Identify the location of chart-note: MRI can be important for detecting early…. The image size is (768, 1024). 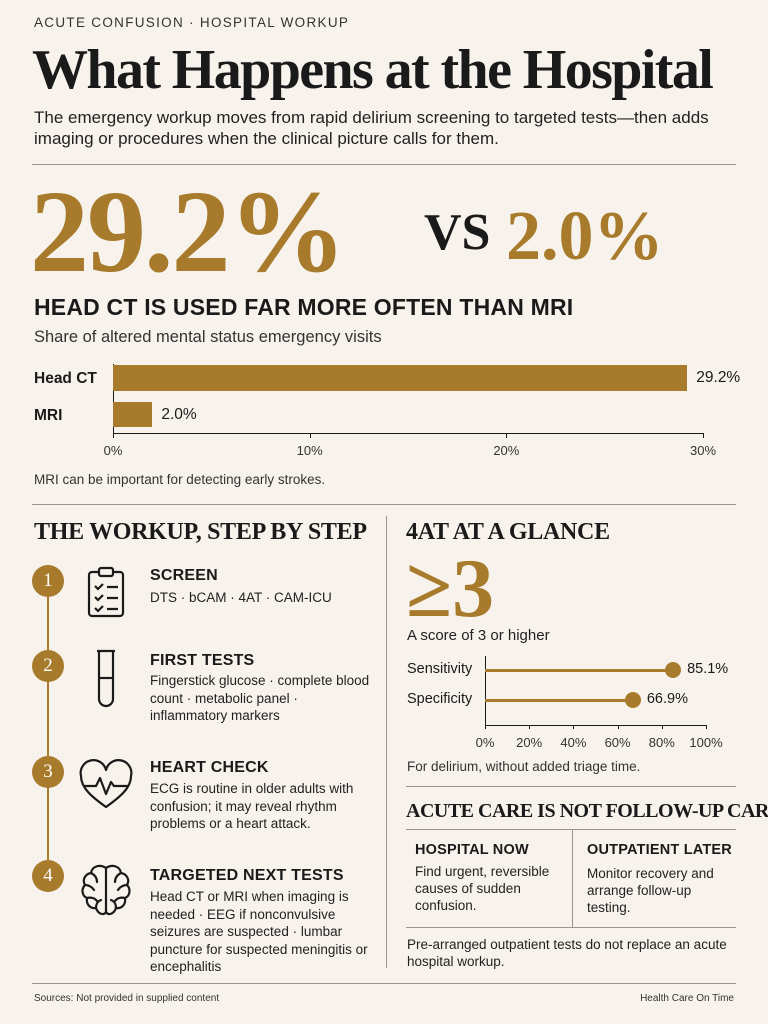
(180, 479).